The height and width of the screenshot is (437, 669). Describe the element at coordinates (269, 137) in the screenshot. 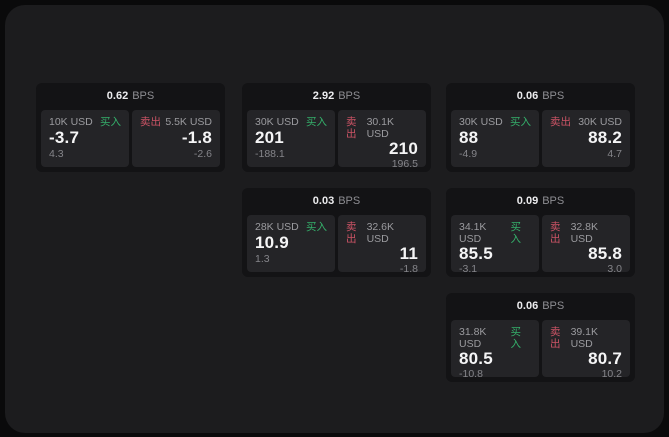

I see `buy-price: 201` at that location.